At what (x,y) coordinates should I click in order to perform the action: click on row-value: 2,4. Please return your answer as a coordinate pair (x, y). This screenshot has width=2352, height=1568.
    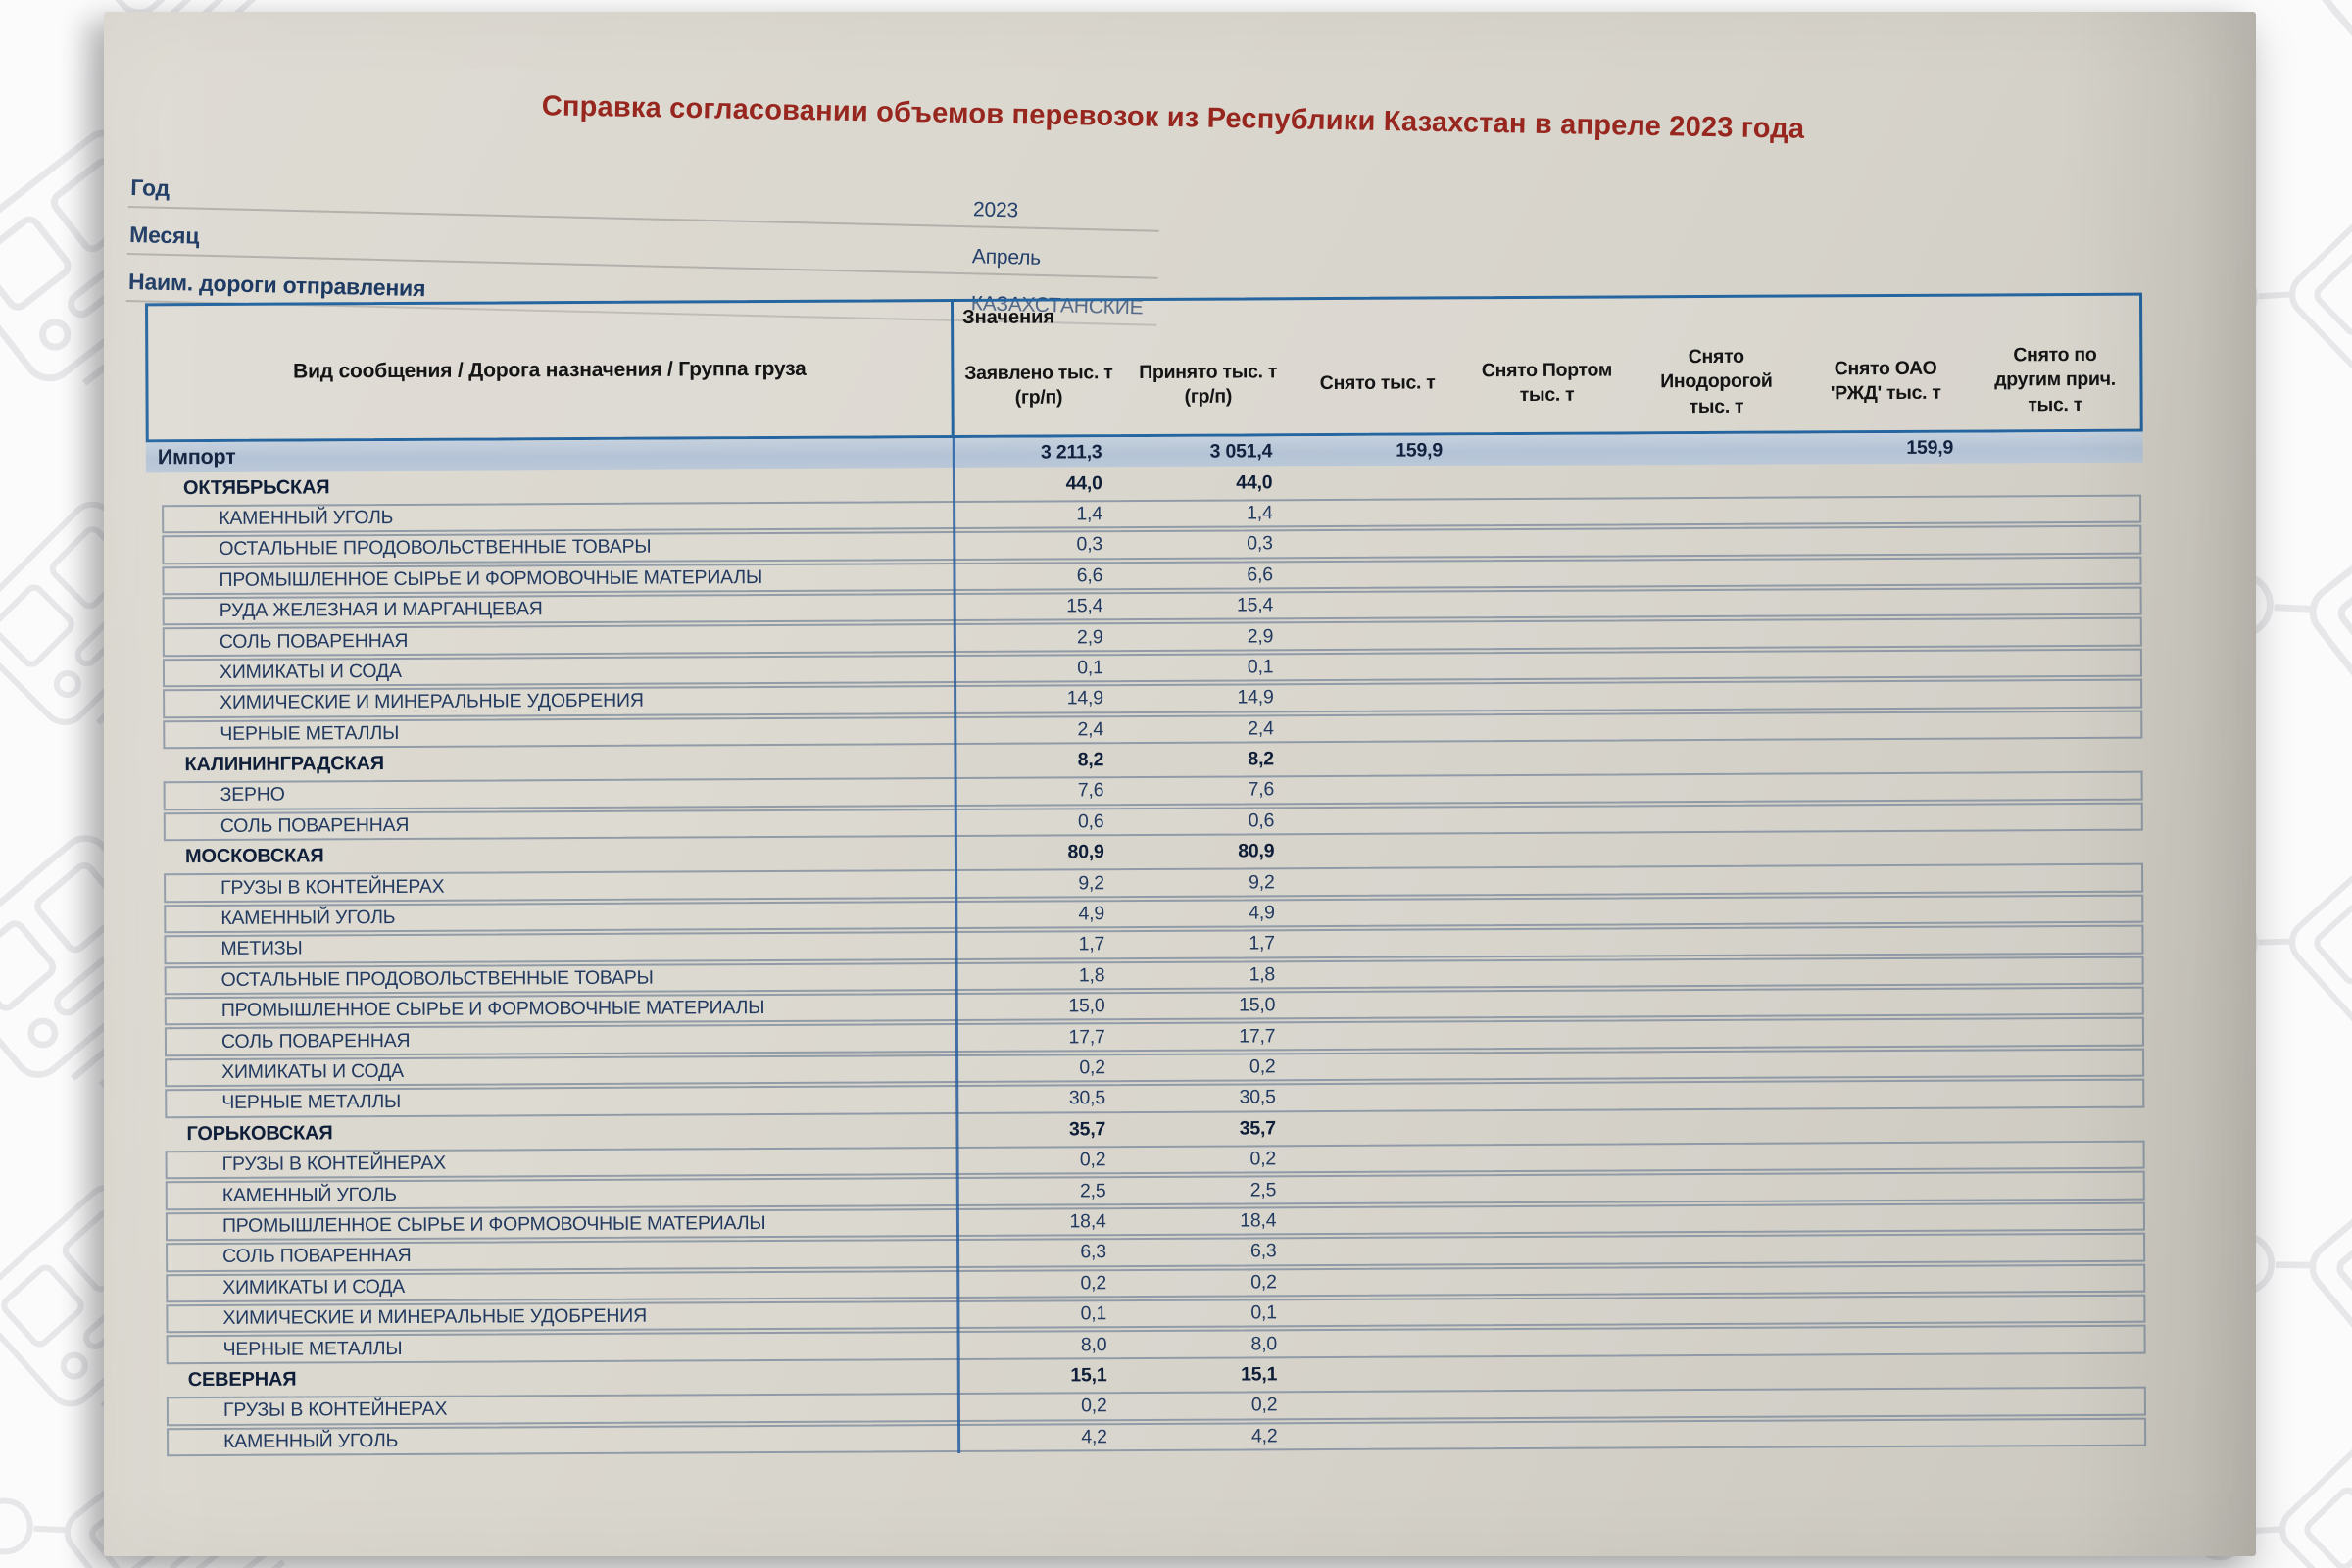
    Looking at the image, I should click on (1261, 728).